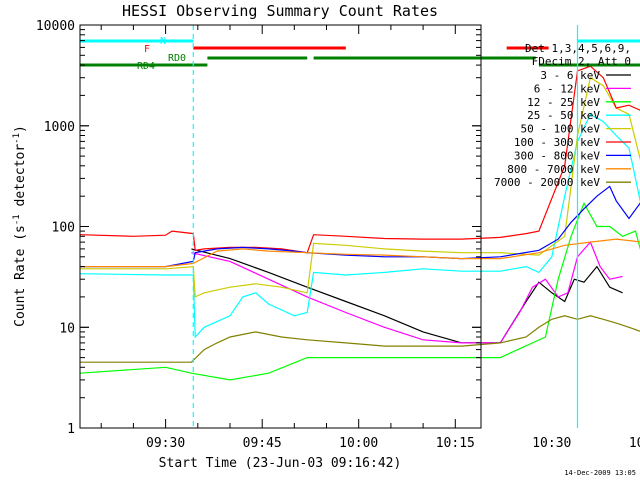 This screenshot has height=480, width=640. What do you see at coordinates (634, 443) in the screenshot?
I see `x-tick-label: 10:45` at bounding box center [634, 443].